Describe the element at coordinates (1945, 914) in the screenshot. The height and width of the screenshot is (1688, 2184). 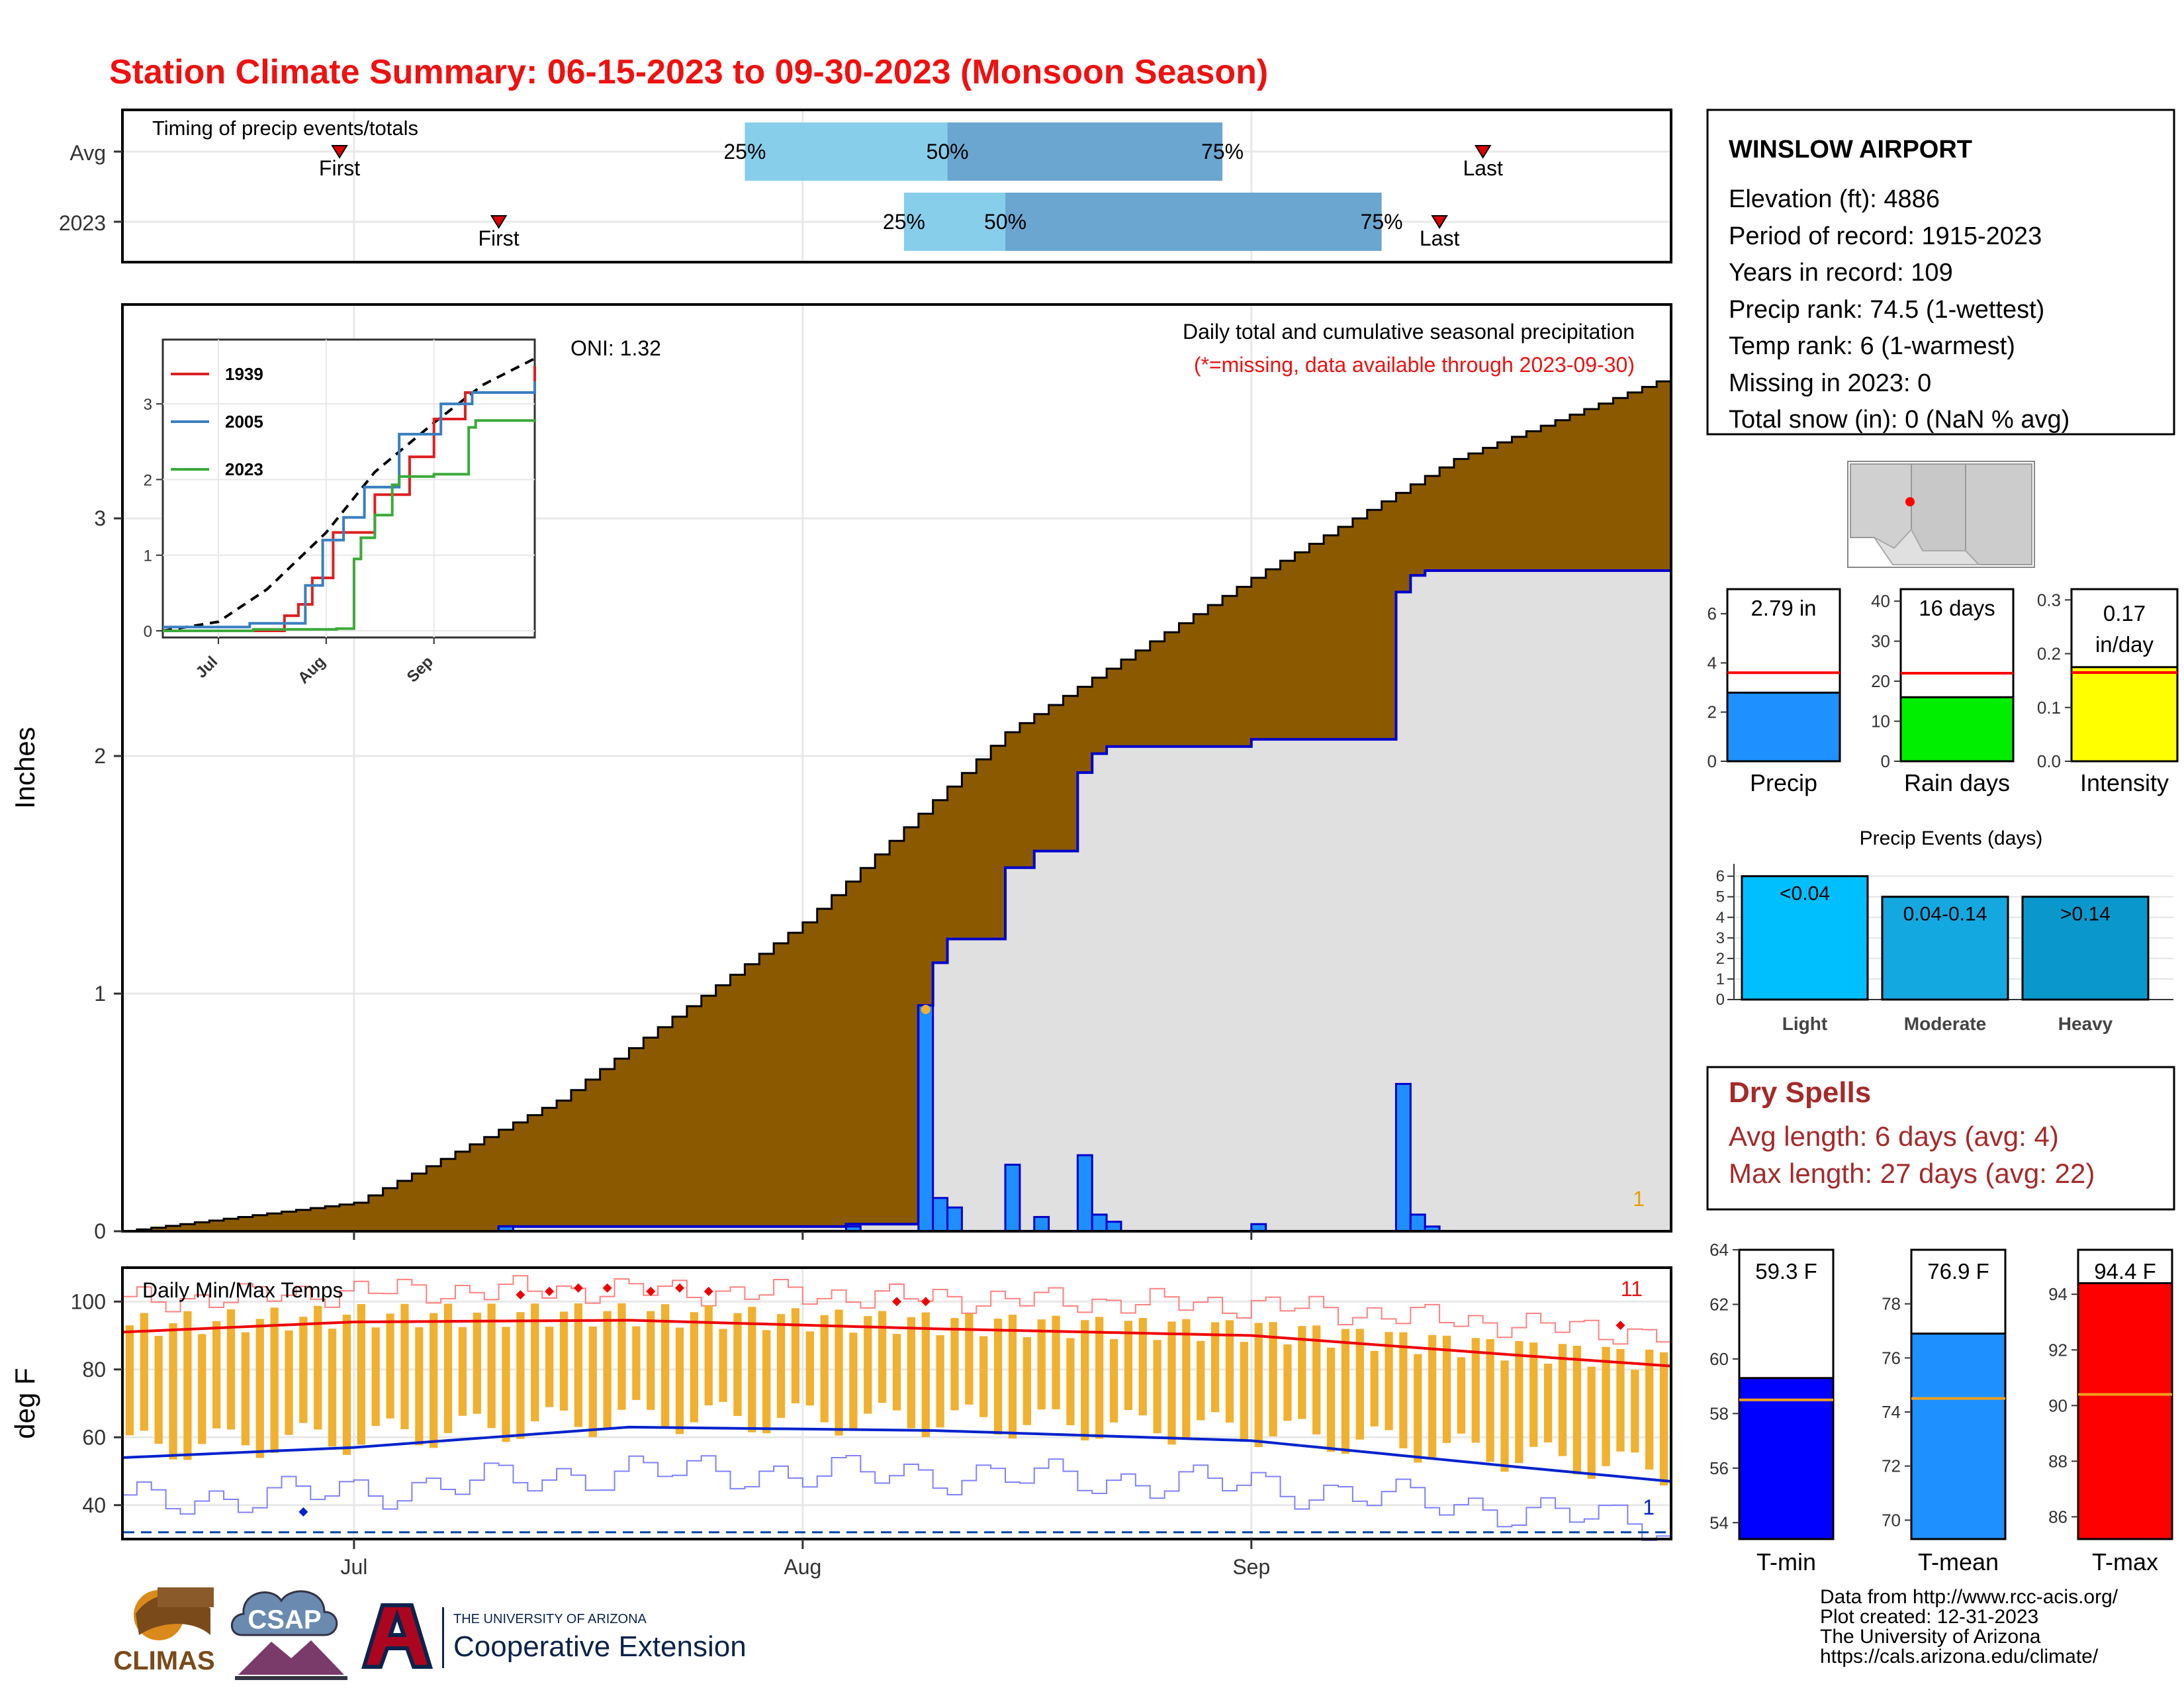
I see `events-bin-label: 0.04-0.14` at that location.